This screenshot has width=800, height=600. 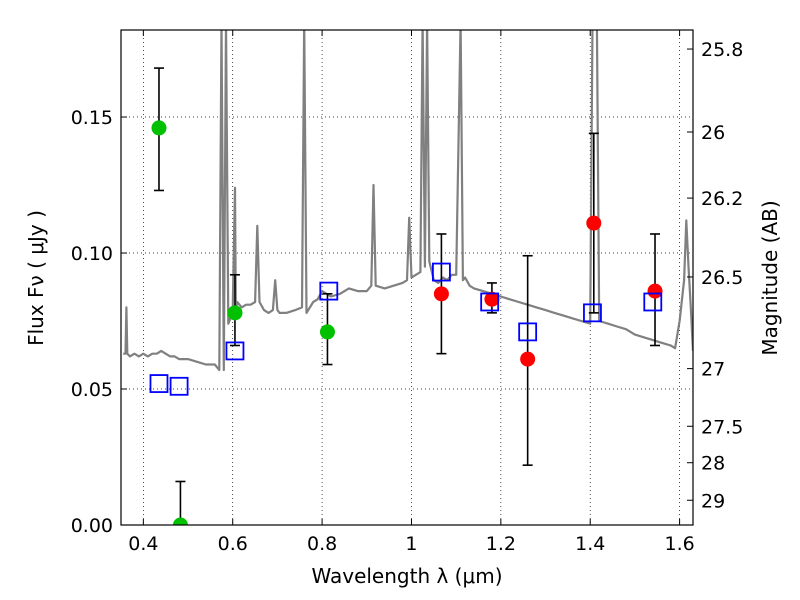 What do you see at coordinates (770, 277) in the screenshot?
I see `right-axis-label: Magnitude (AB)` at bounding box center [770, 277].